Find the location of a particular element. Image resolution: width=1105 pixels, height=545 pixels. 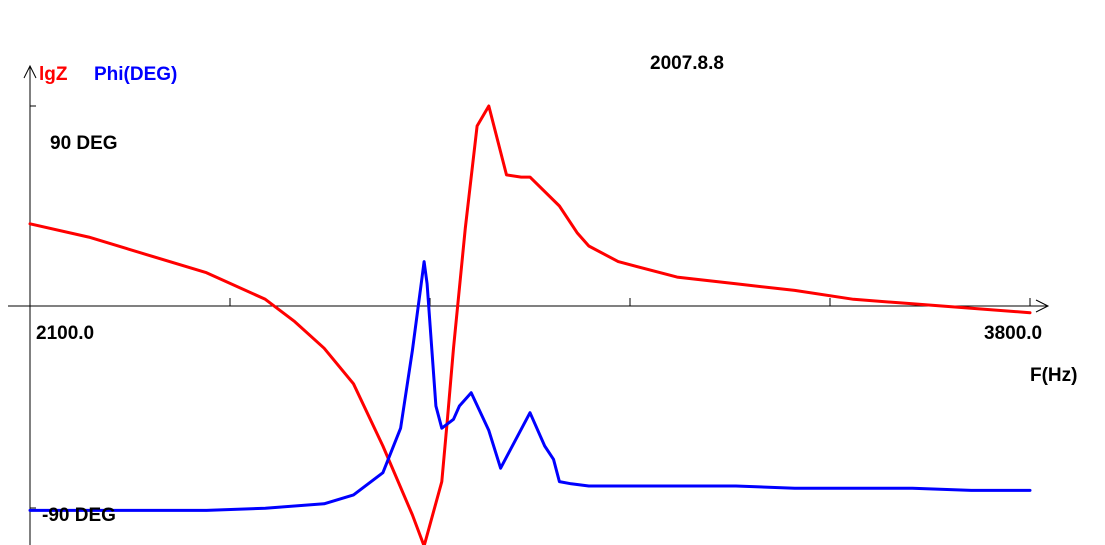

legend-phi: Phi(DEG) is located at coordinates (136, 74).